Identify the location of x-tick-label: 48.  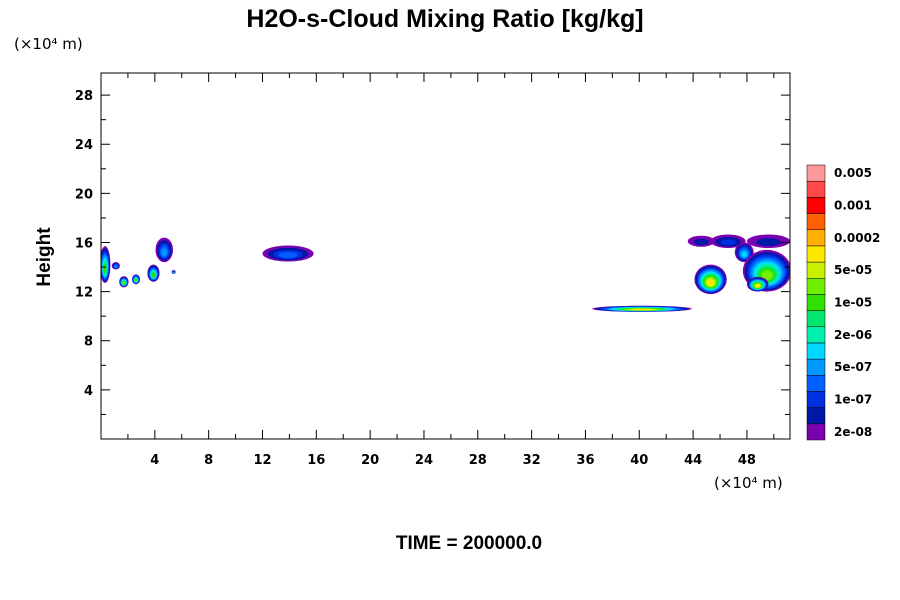
(747, 460).